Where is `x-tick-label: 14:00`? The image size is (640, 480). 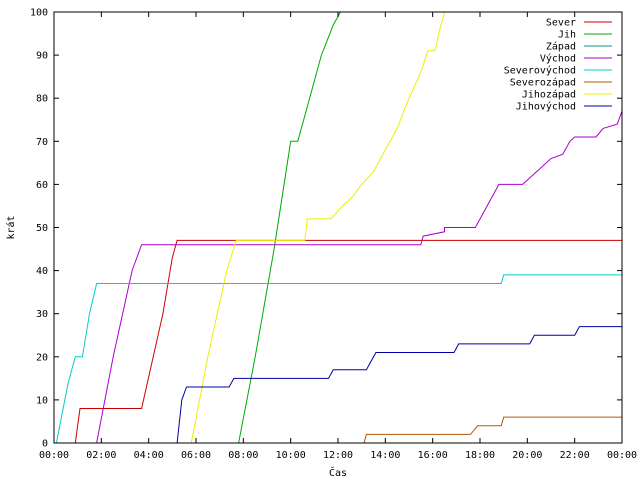 x-tick-label: 14:00 is located at coordinates (385, 455).